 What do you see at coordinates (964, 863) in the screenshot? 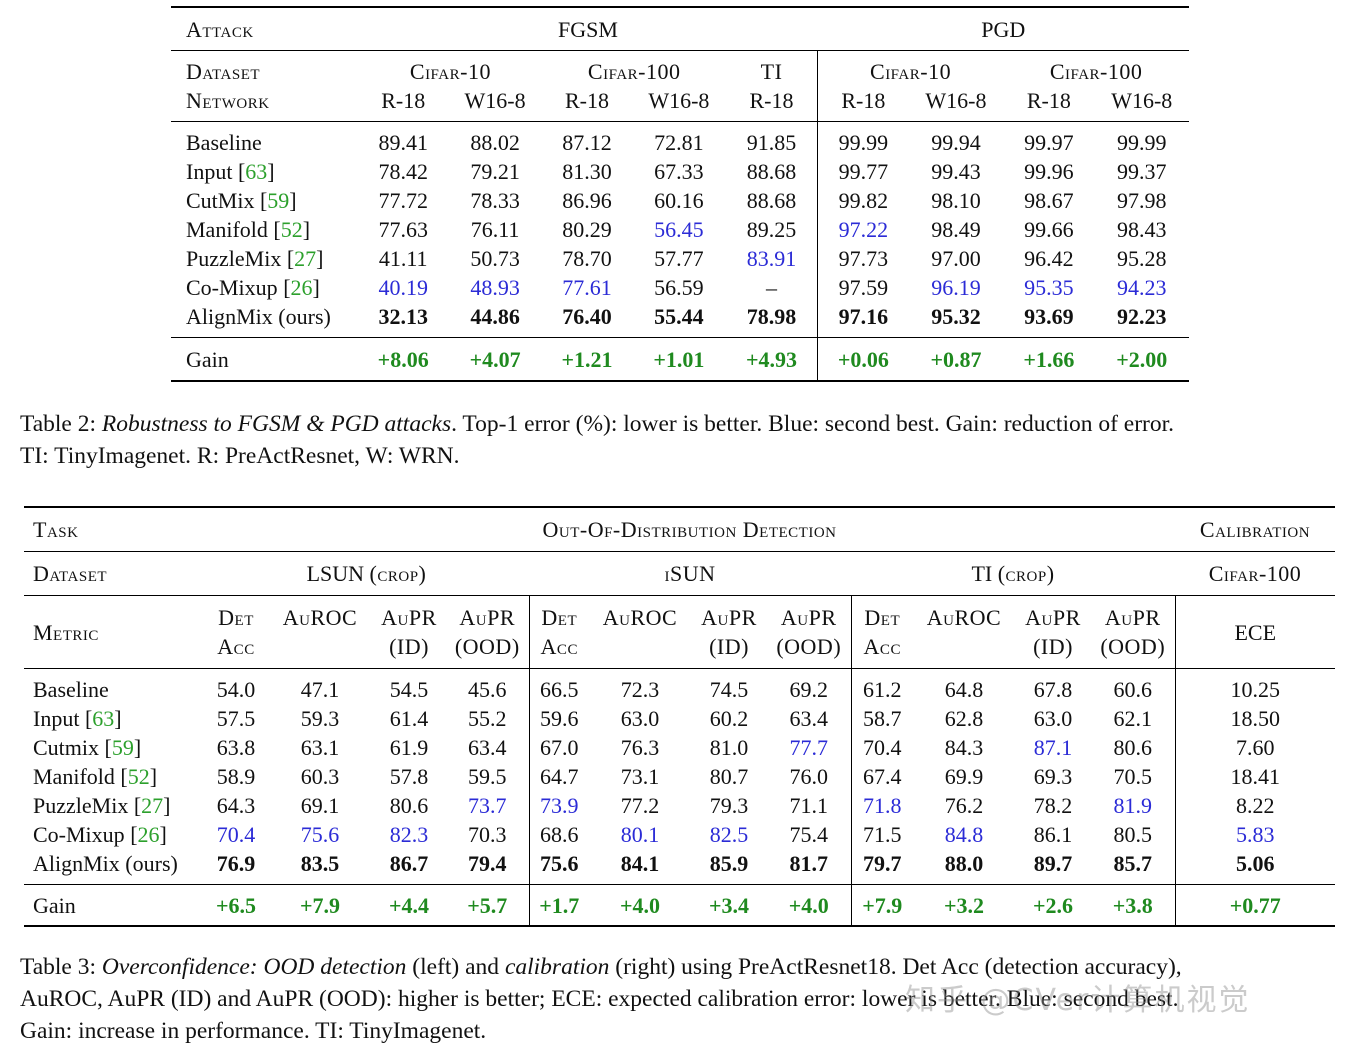
I see `table-cell: 88.0` at bounding box center [964, 863].